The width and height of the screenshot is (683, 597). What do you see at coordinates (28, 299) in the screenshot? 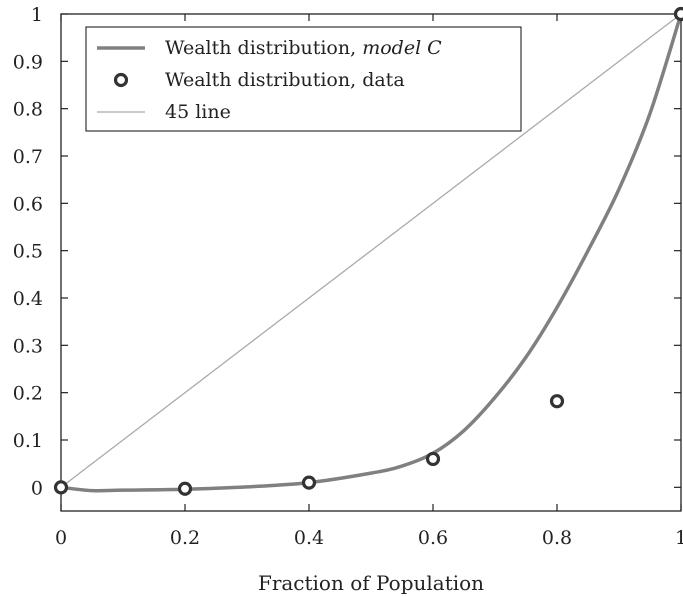
I see `y-tick-label: 0.4` at bounding box center [28, 299].